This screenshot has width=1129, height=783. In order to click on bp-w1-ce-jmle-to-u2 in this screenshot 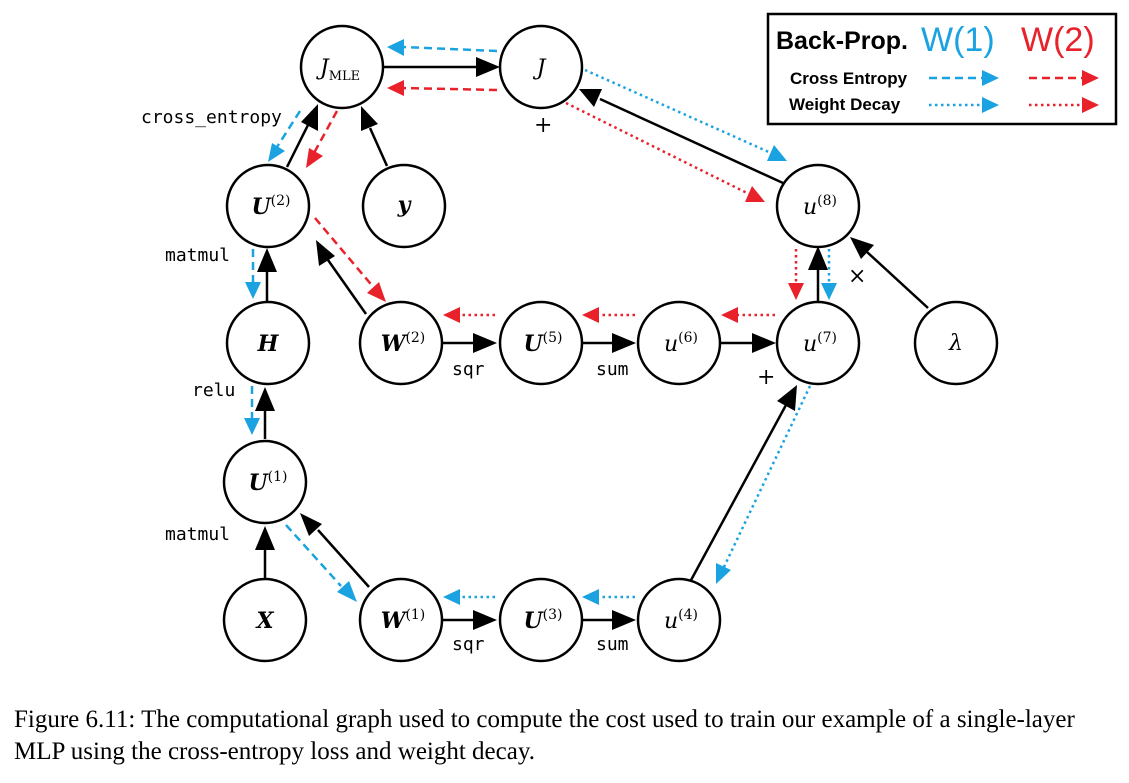, I will do `click(288, 129)`.